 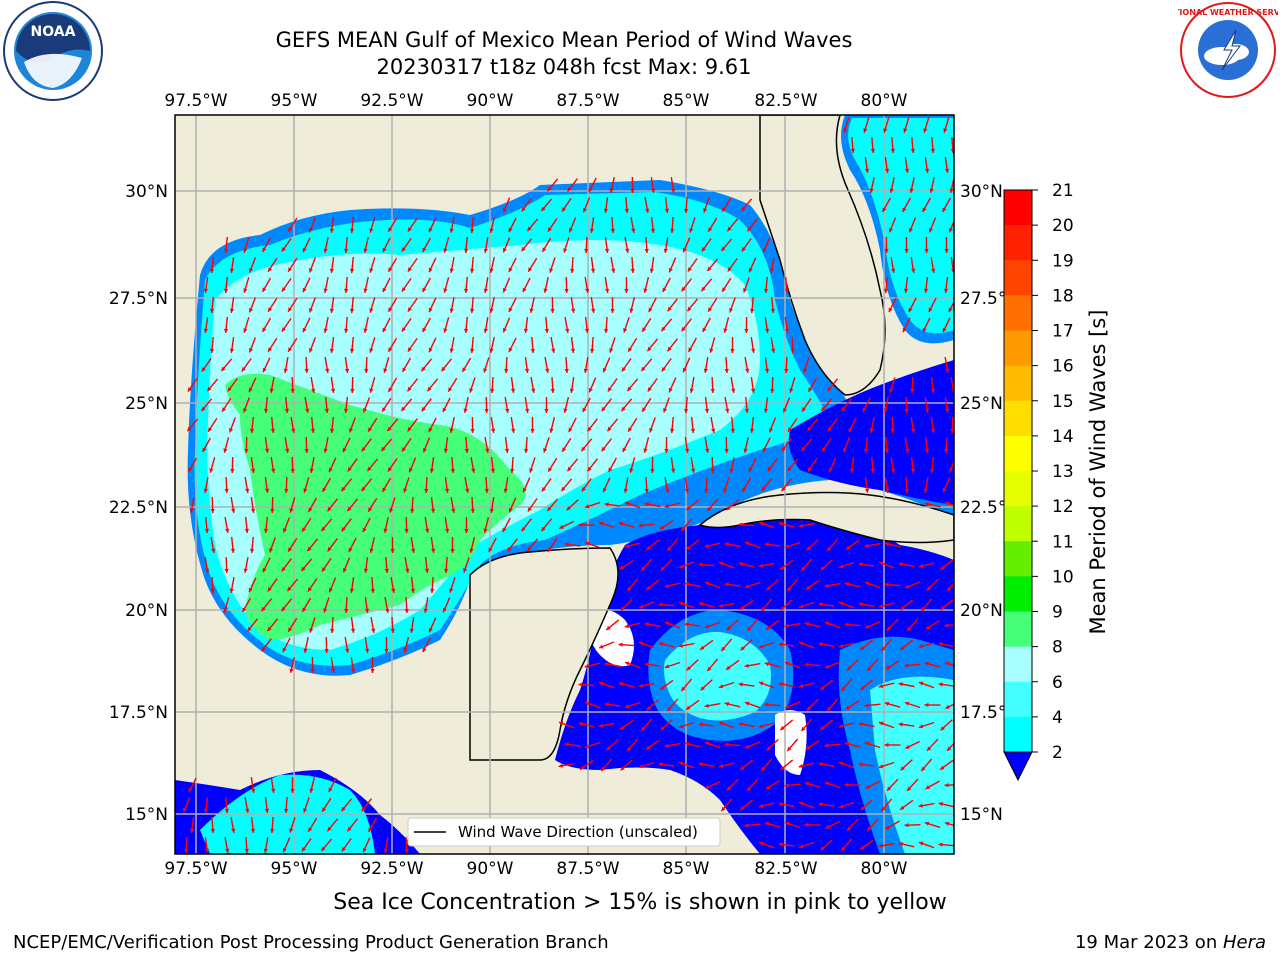 I want to click on footer-date-text: 19 Mar 2023 on, so click(x=1148, y=942).